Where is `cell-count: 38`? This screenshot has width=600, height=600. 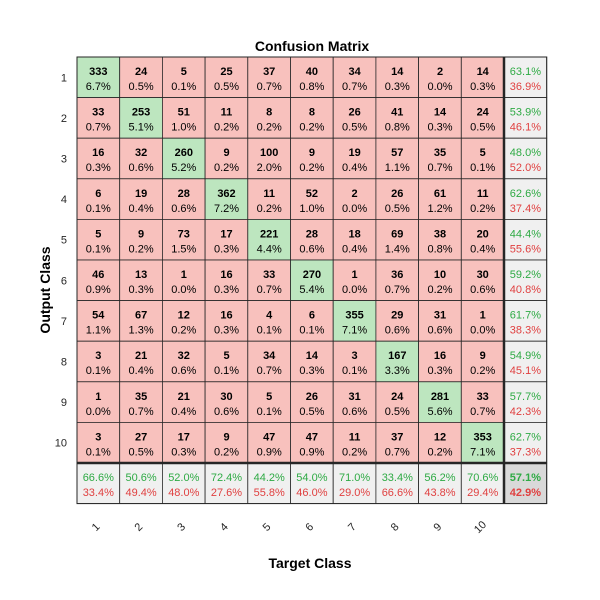 cell-count: 38 is located at coordinates (440, 234).